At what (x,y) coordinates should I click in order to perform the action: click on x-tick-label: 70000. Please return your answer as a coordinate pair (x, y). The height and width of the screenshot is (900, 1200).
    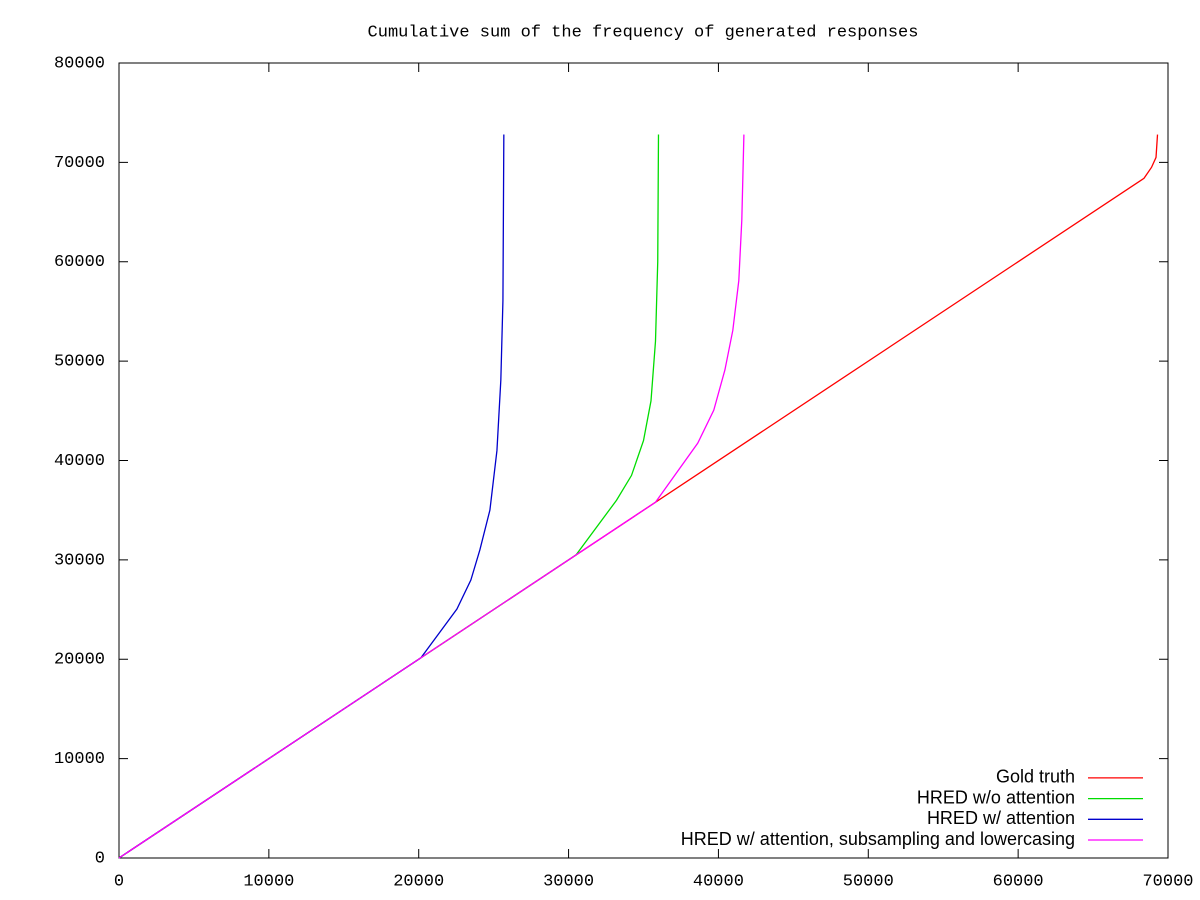
    Looking at the image, I should click on (1167, 881).